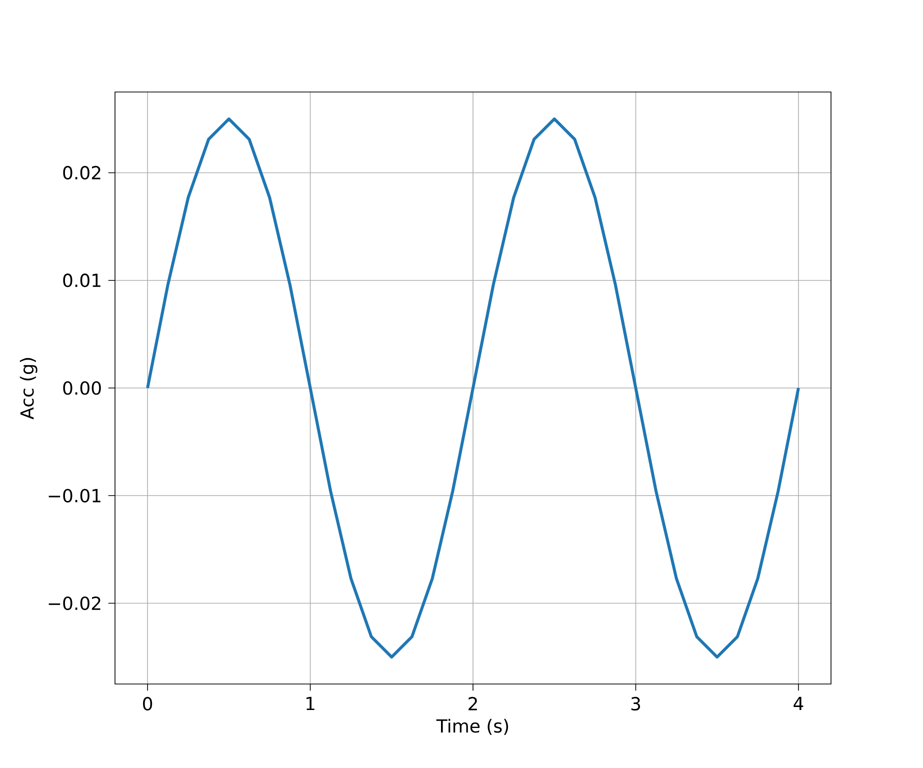  Describe the element at coordinates (82, 388) in the screenshot. I see `y-tick-label: 0.00` at that location.